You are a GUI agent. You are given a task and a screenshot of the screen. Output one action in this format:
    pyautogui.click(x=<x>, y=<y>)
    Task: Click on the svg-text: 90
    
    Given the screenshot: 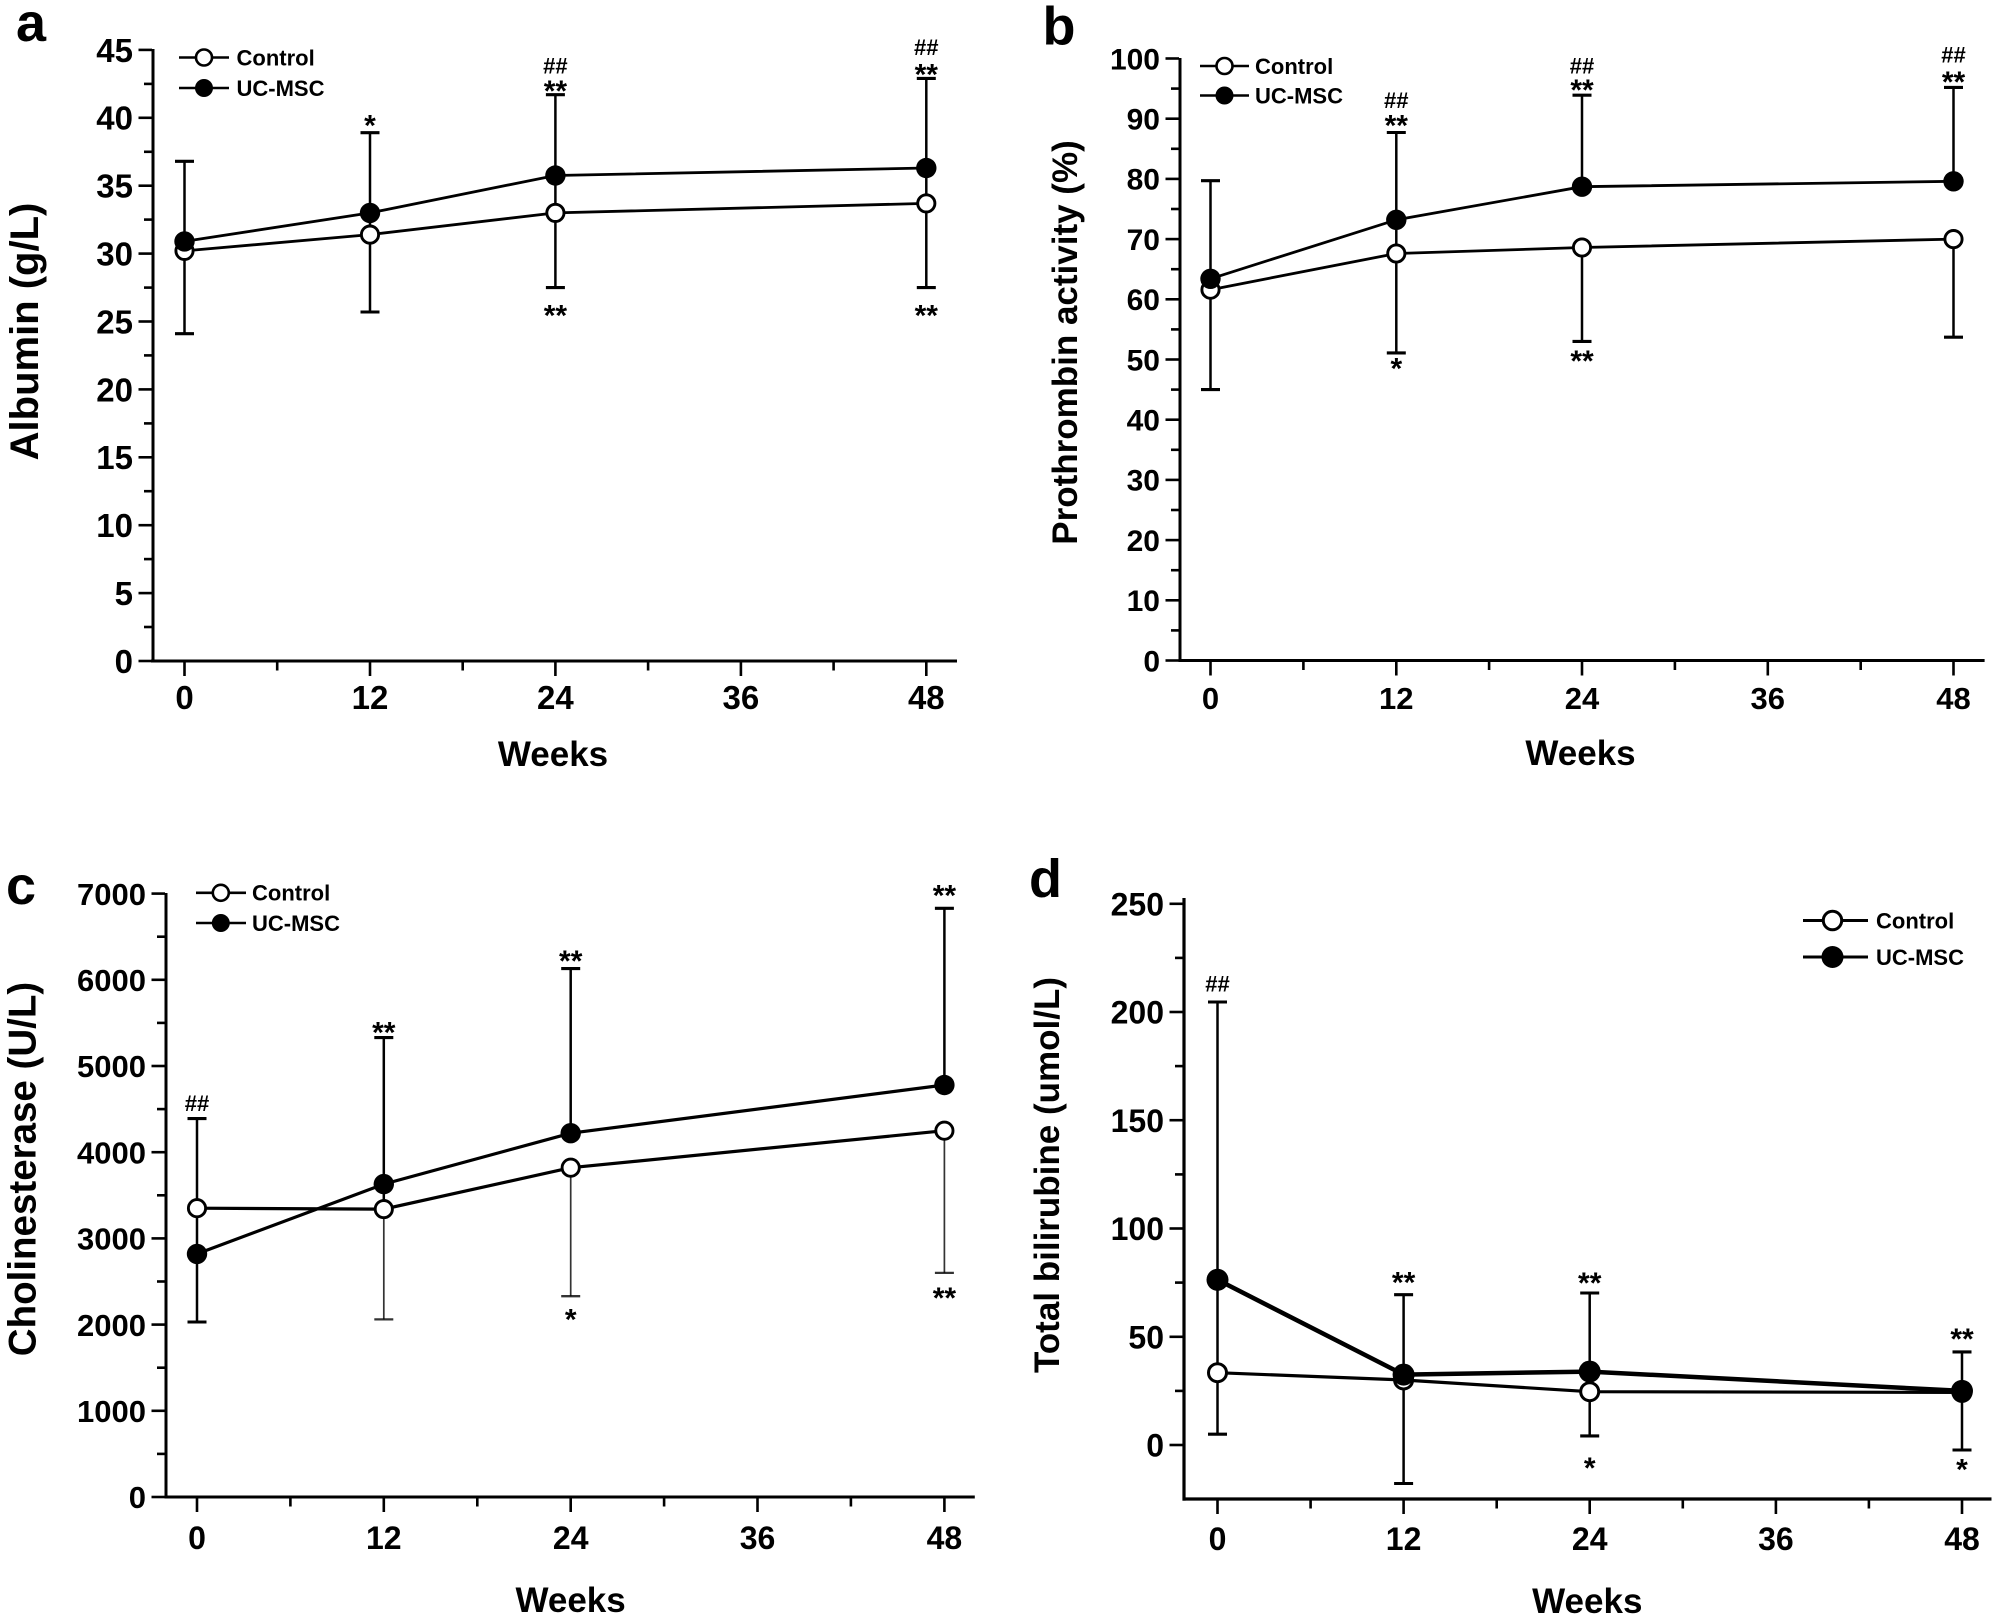 What is the action you would take?
    pyautogui.click(x=1143, y=120)
    